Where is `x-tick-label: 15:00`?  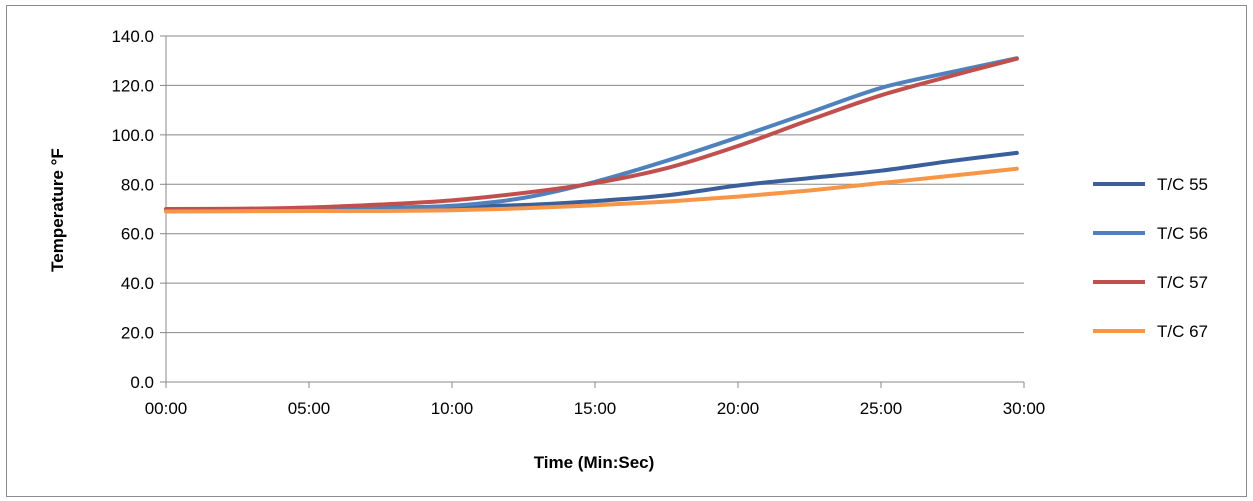
x-tick-label: 15:00 is located at coordinates (595, 408).